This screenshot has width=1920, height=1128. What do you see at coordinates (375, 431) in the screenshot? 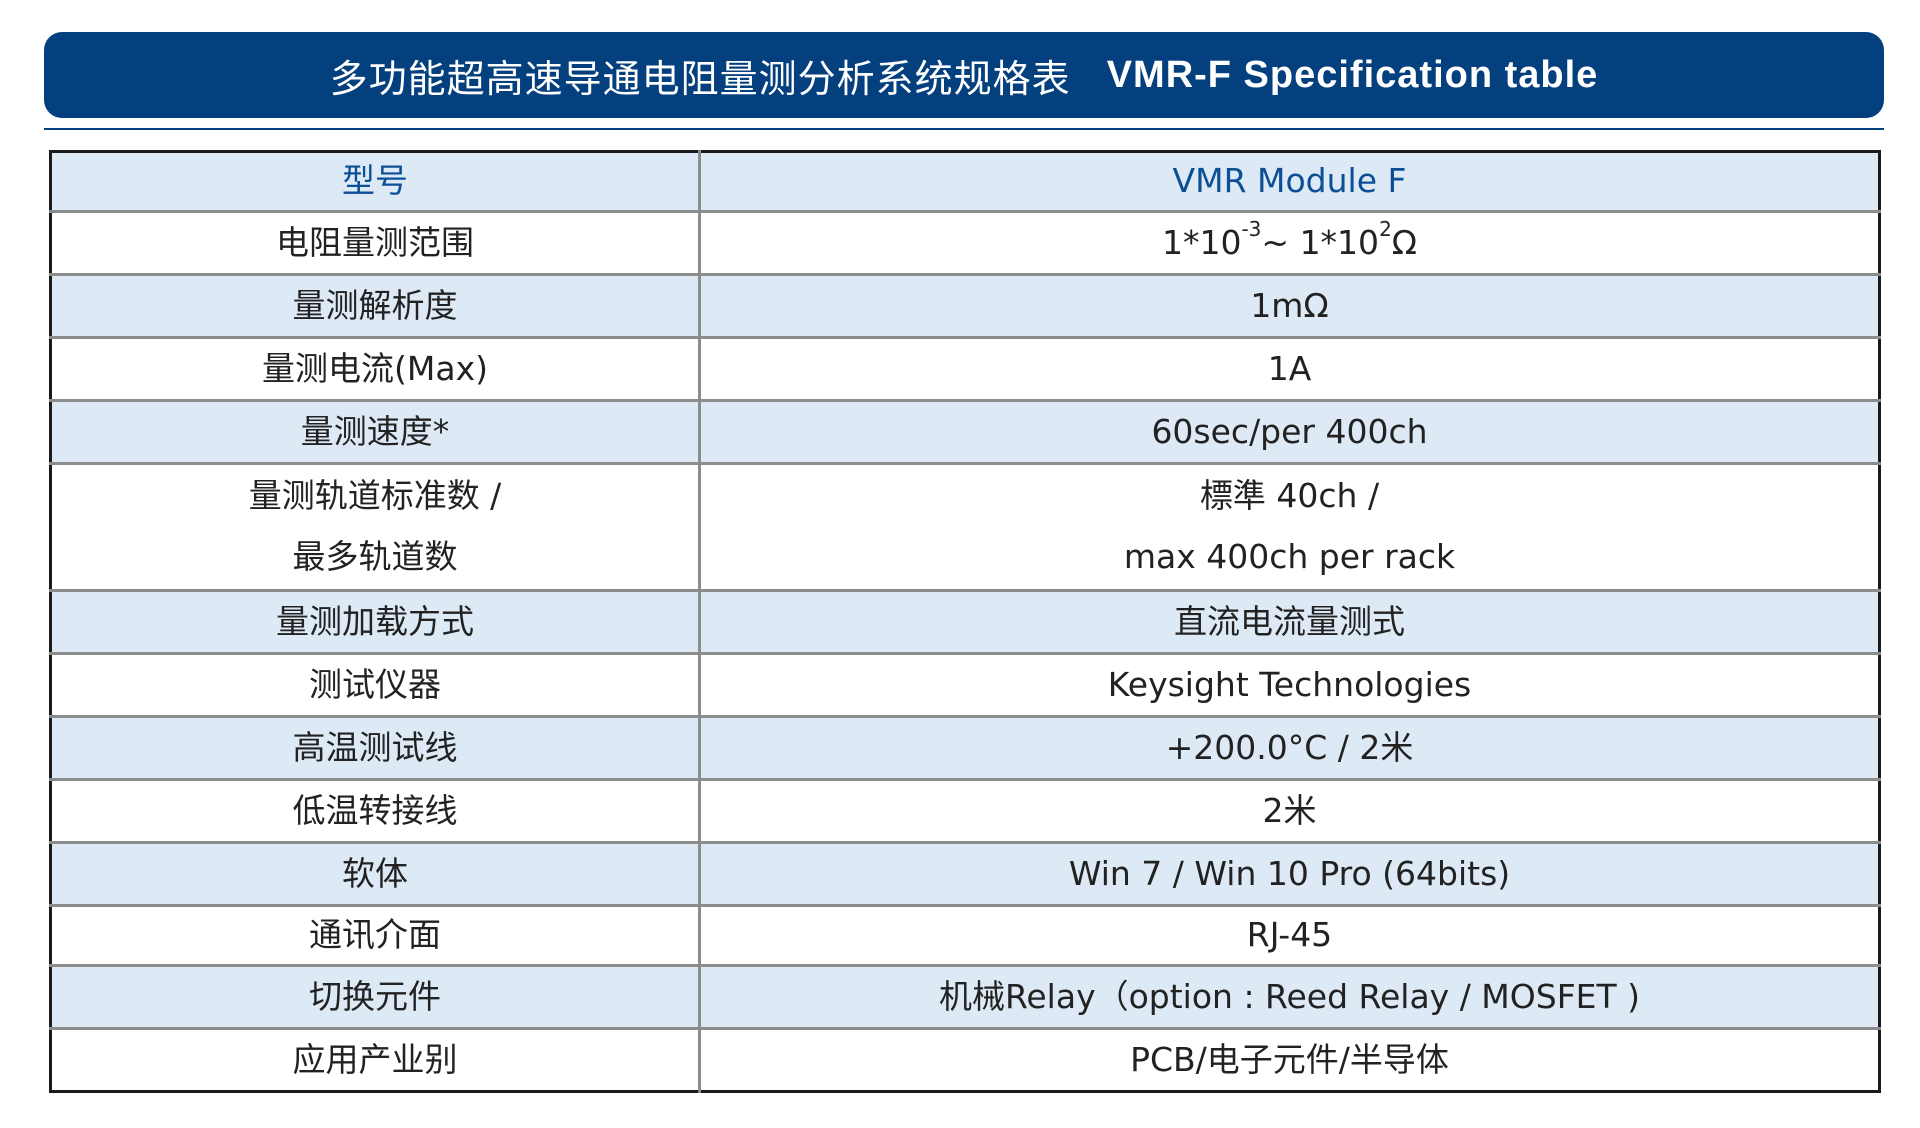
I see `row-label: 量测速度*` at bounding box center [375, 431].